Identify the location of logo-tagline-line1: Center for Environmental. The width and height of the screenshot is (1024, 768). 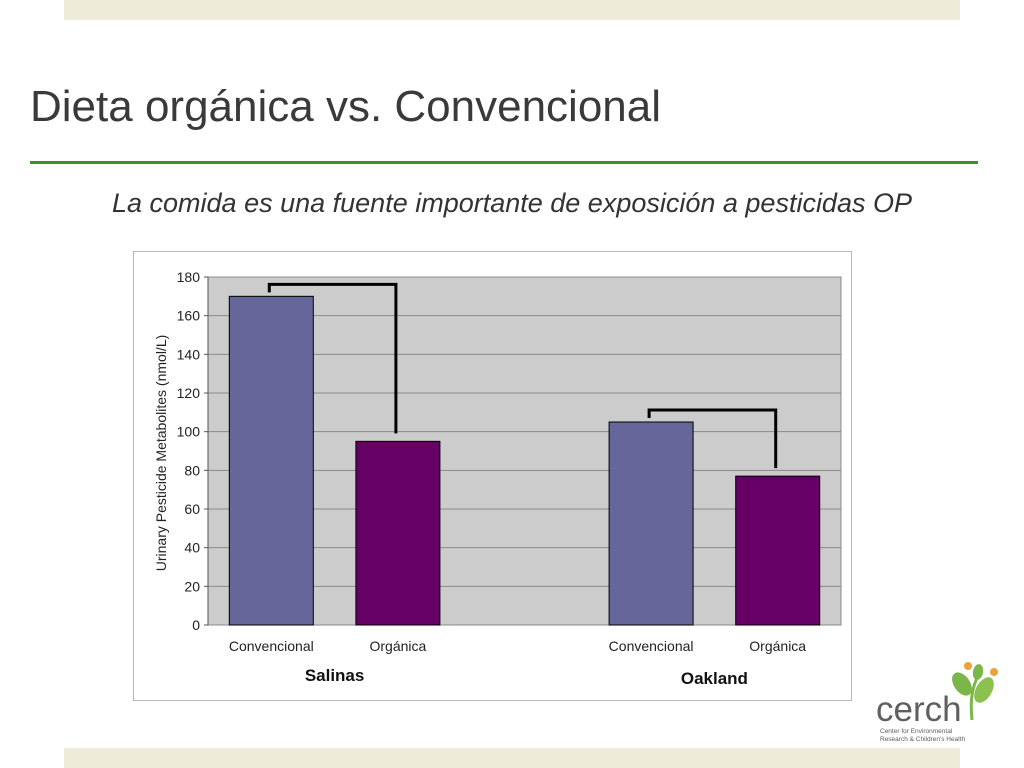
(916, 731).